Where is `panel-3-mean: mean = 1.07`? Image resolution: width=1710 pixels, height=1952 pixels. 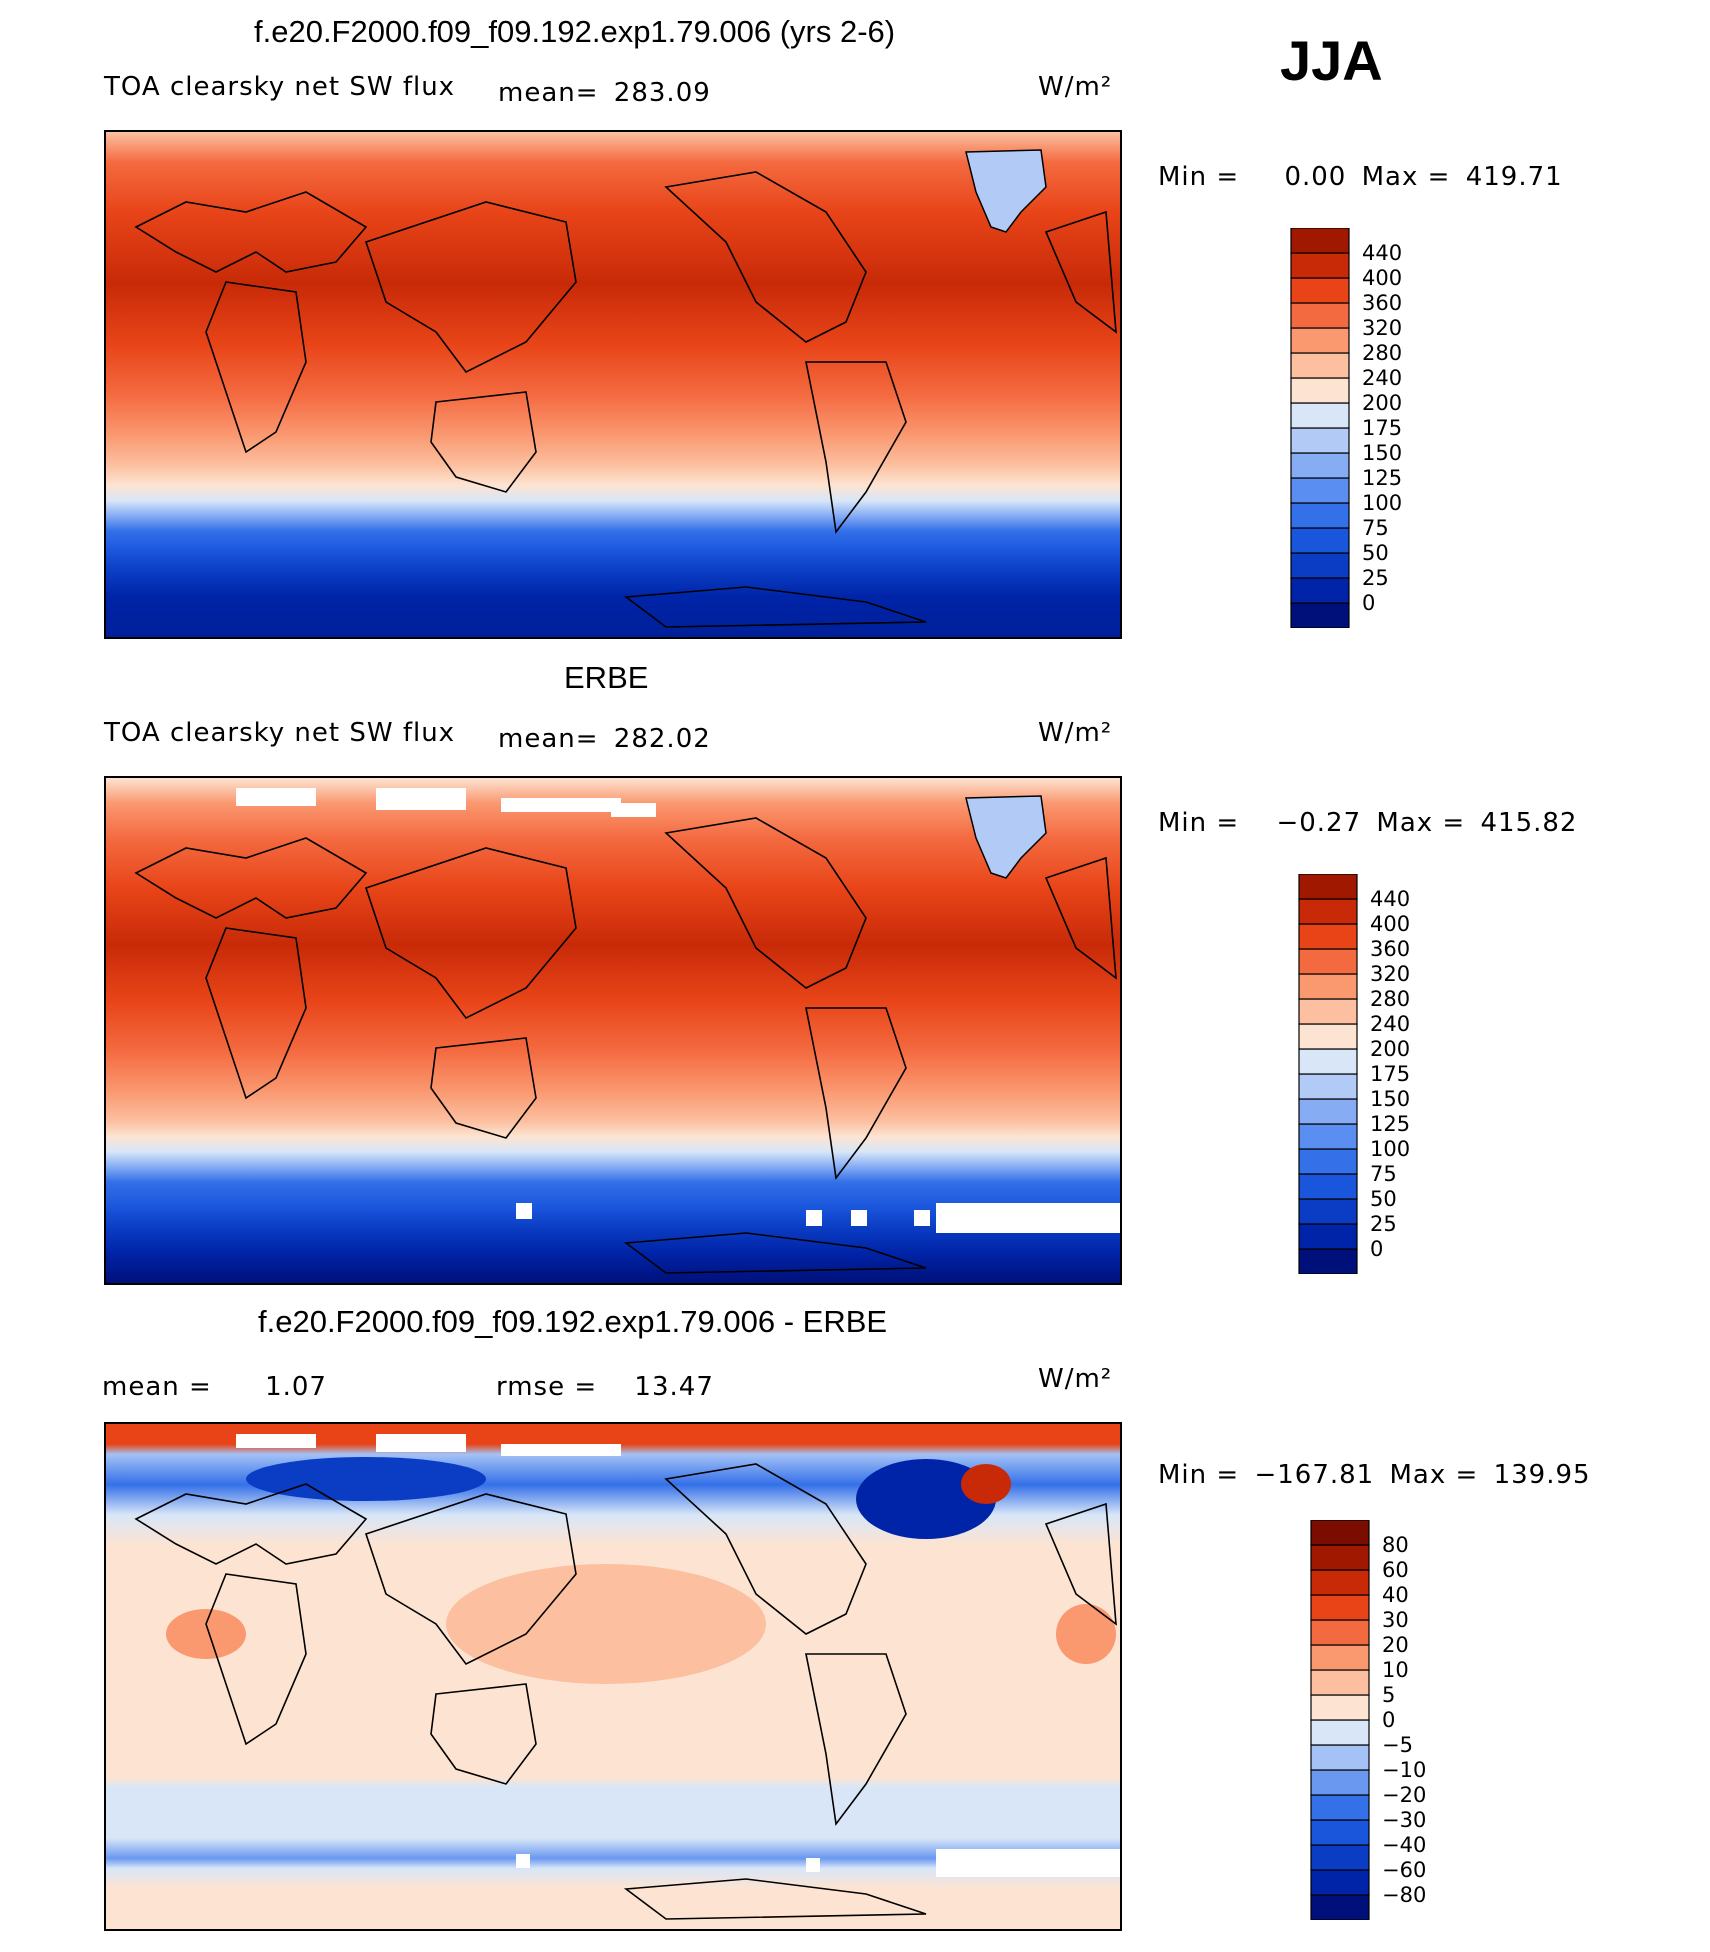 panel-3-mean: mean = 1.07 is located at coordinates (214, 1387).